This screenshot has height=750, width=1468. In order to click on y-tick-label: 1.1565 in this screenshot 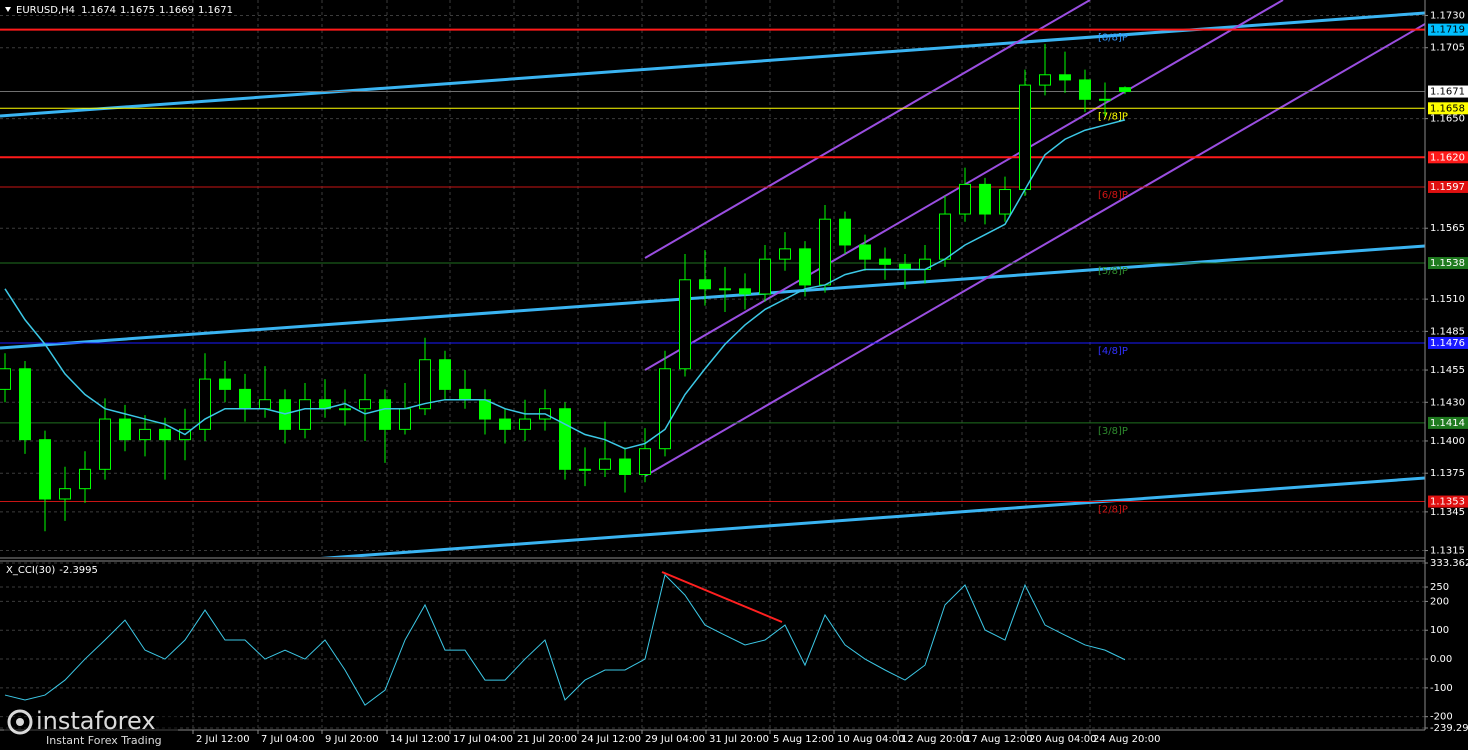, I will do `click(1447, 228)`.